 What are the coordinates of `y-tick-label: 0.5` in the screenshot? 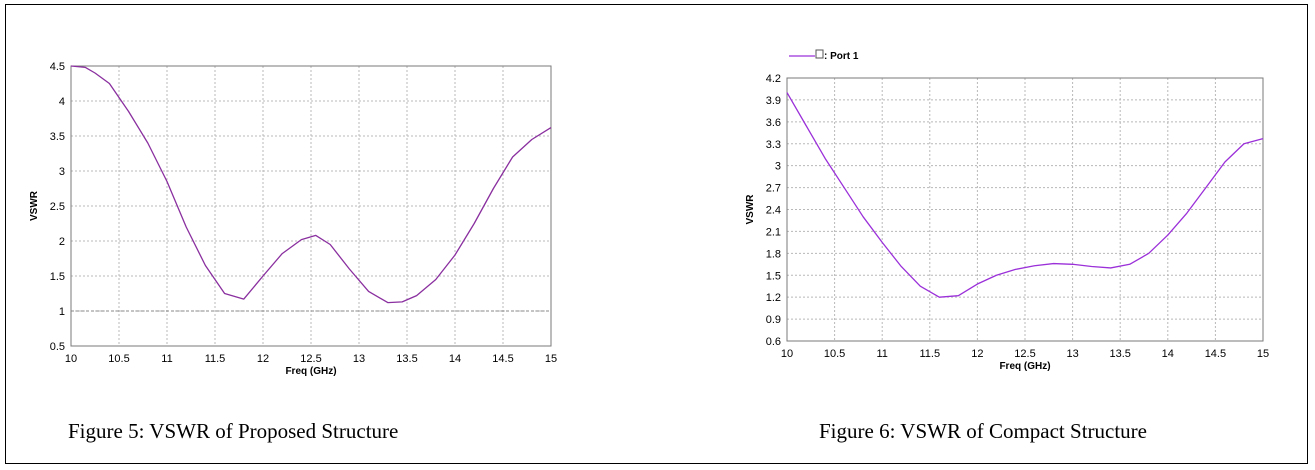 It's located at (57, 347).